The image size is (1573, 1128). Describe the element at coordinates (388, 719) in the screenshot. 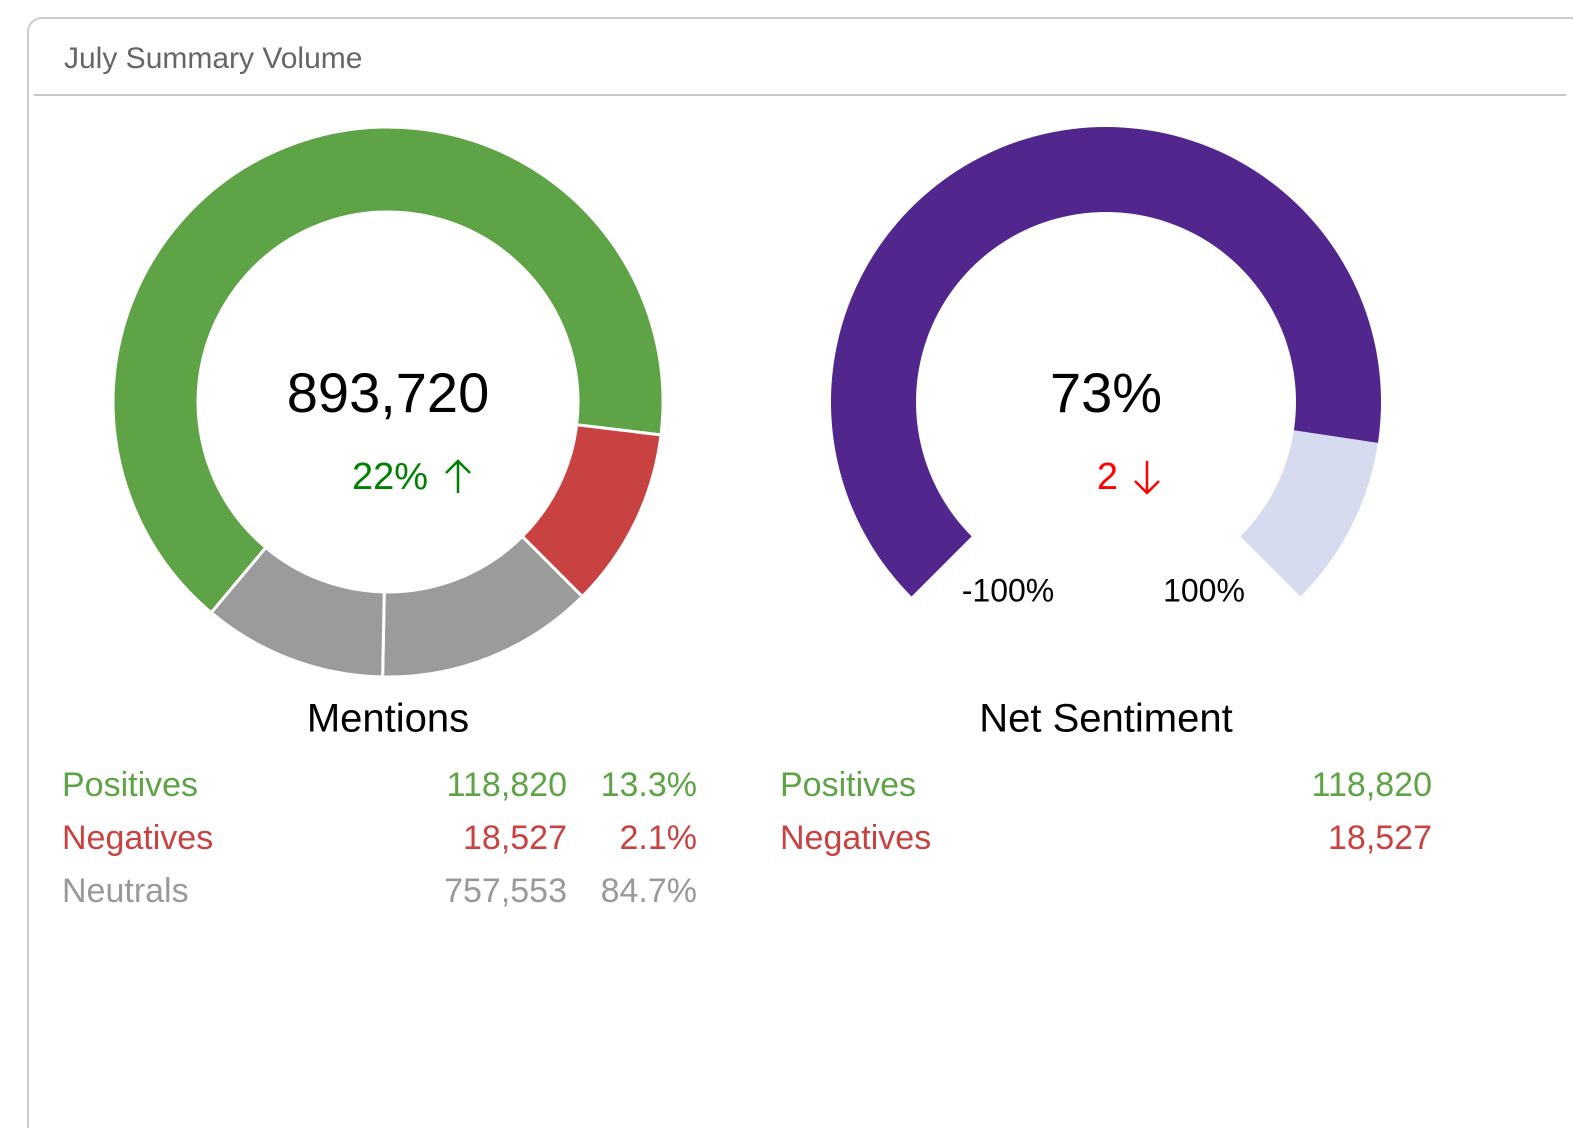

I see `chart-title: Mentions` at that location.